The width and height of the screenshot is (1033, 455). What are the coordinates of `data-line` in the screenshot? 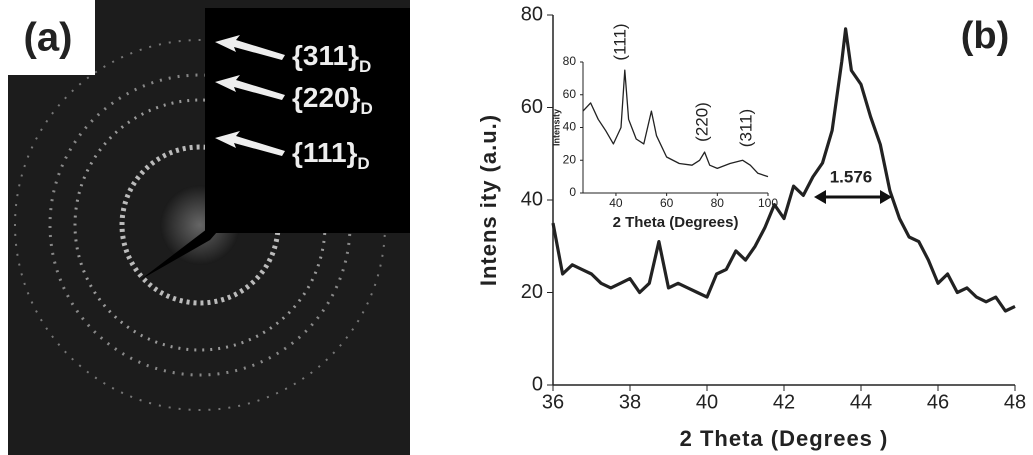 It's located at (675, 123).